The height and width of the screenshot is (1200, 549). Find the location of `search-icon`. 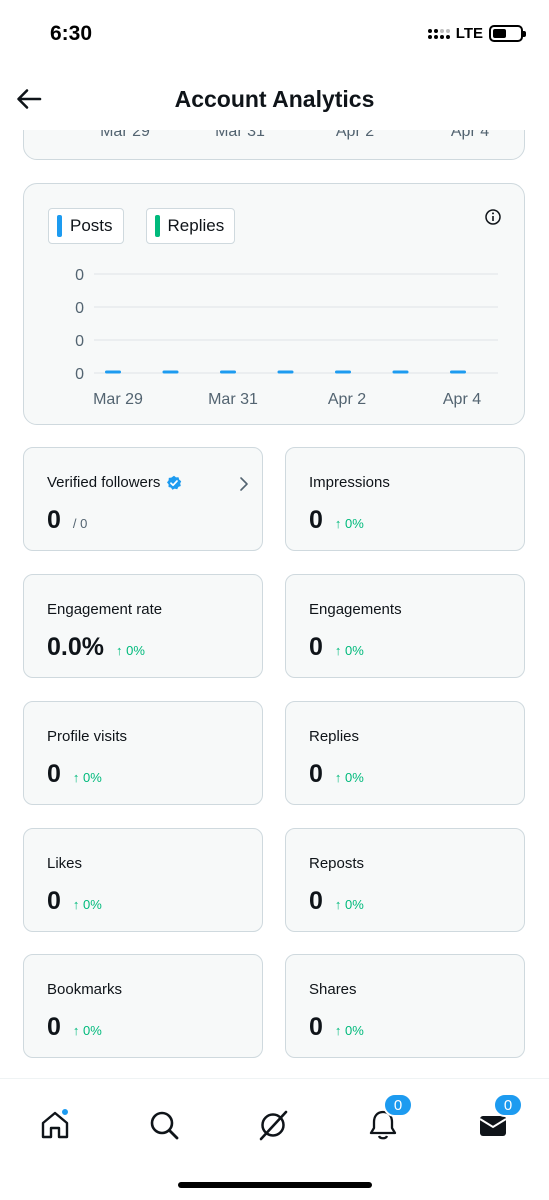

search-icon is located at coordinates (164, 1125).